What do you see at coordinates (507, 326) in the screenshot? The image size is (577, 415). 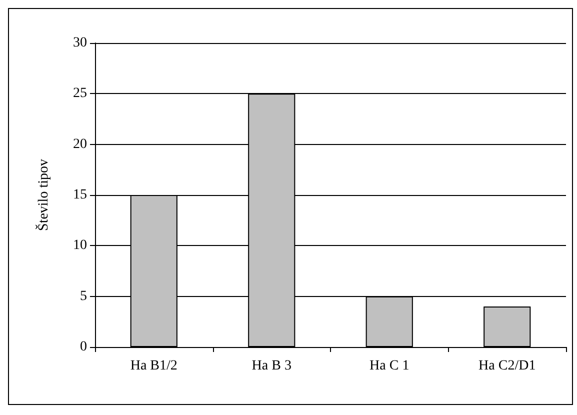 I see `bar` at bounding box center [507, 326].